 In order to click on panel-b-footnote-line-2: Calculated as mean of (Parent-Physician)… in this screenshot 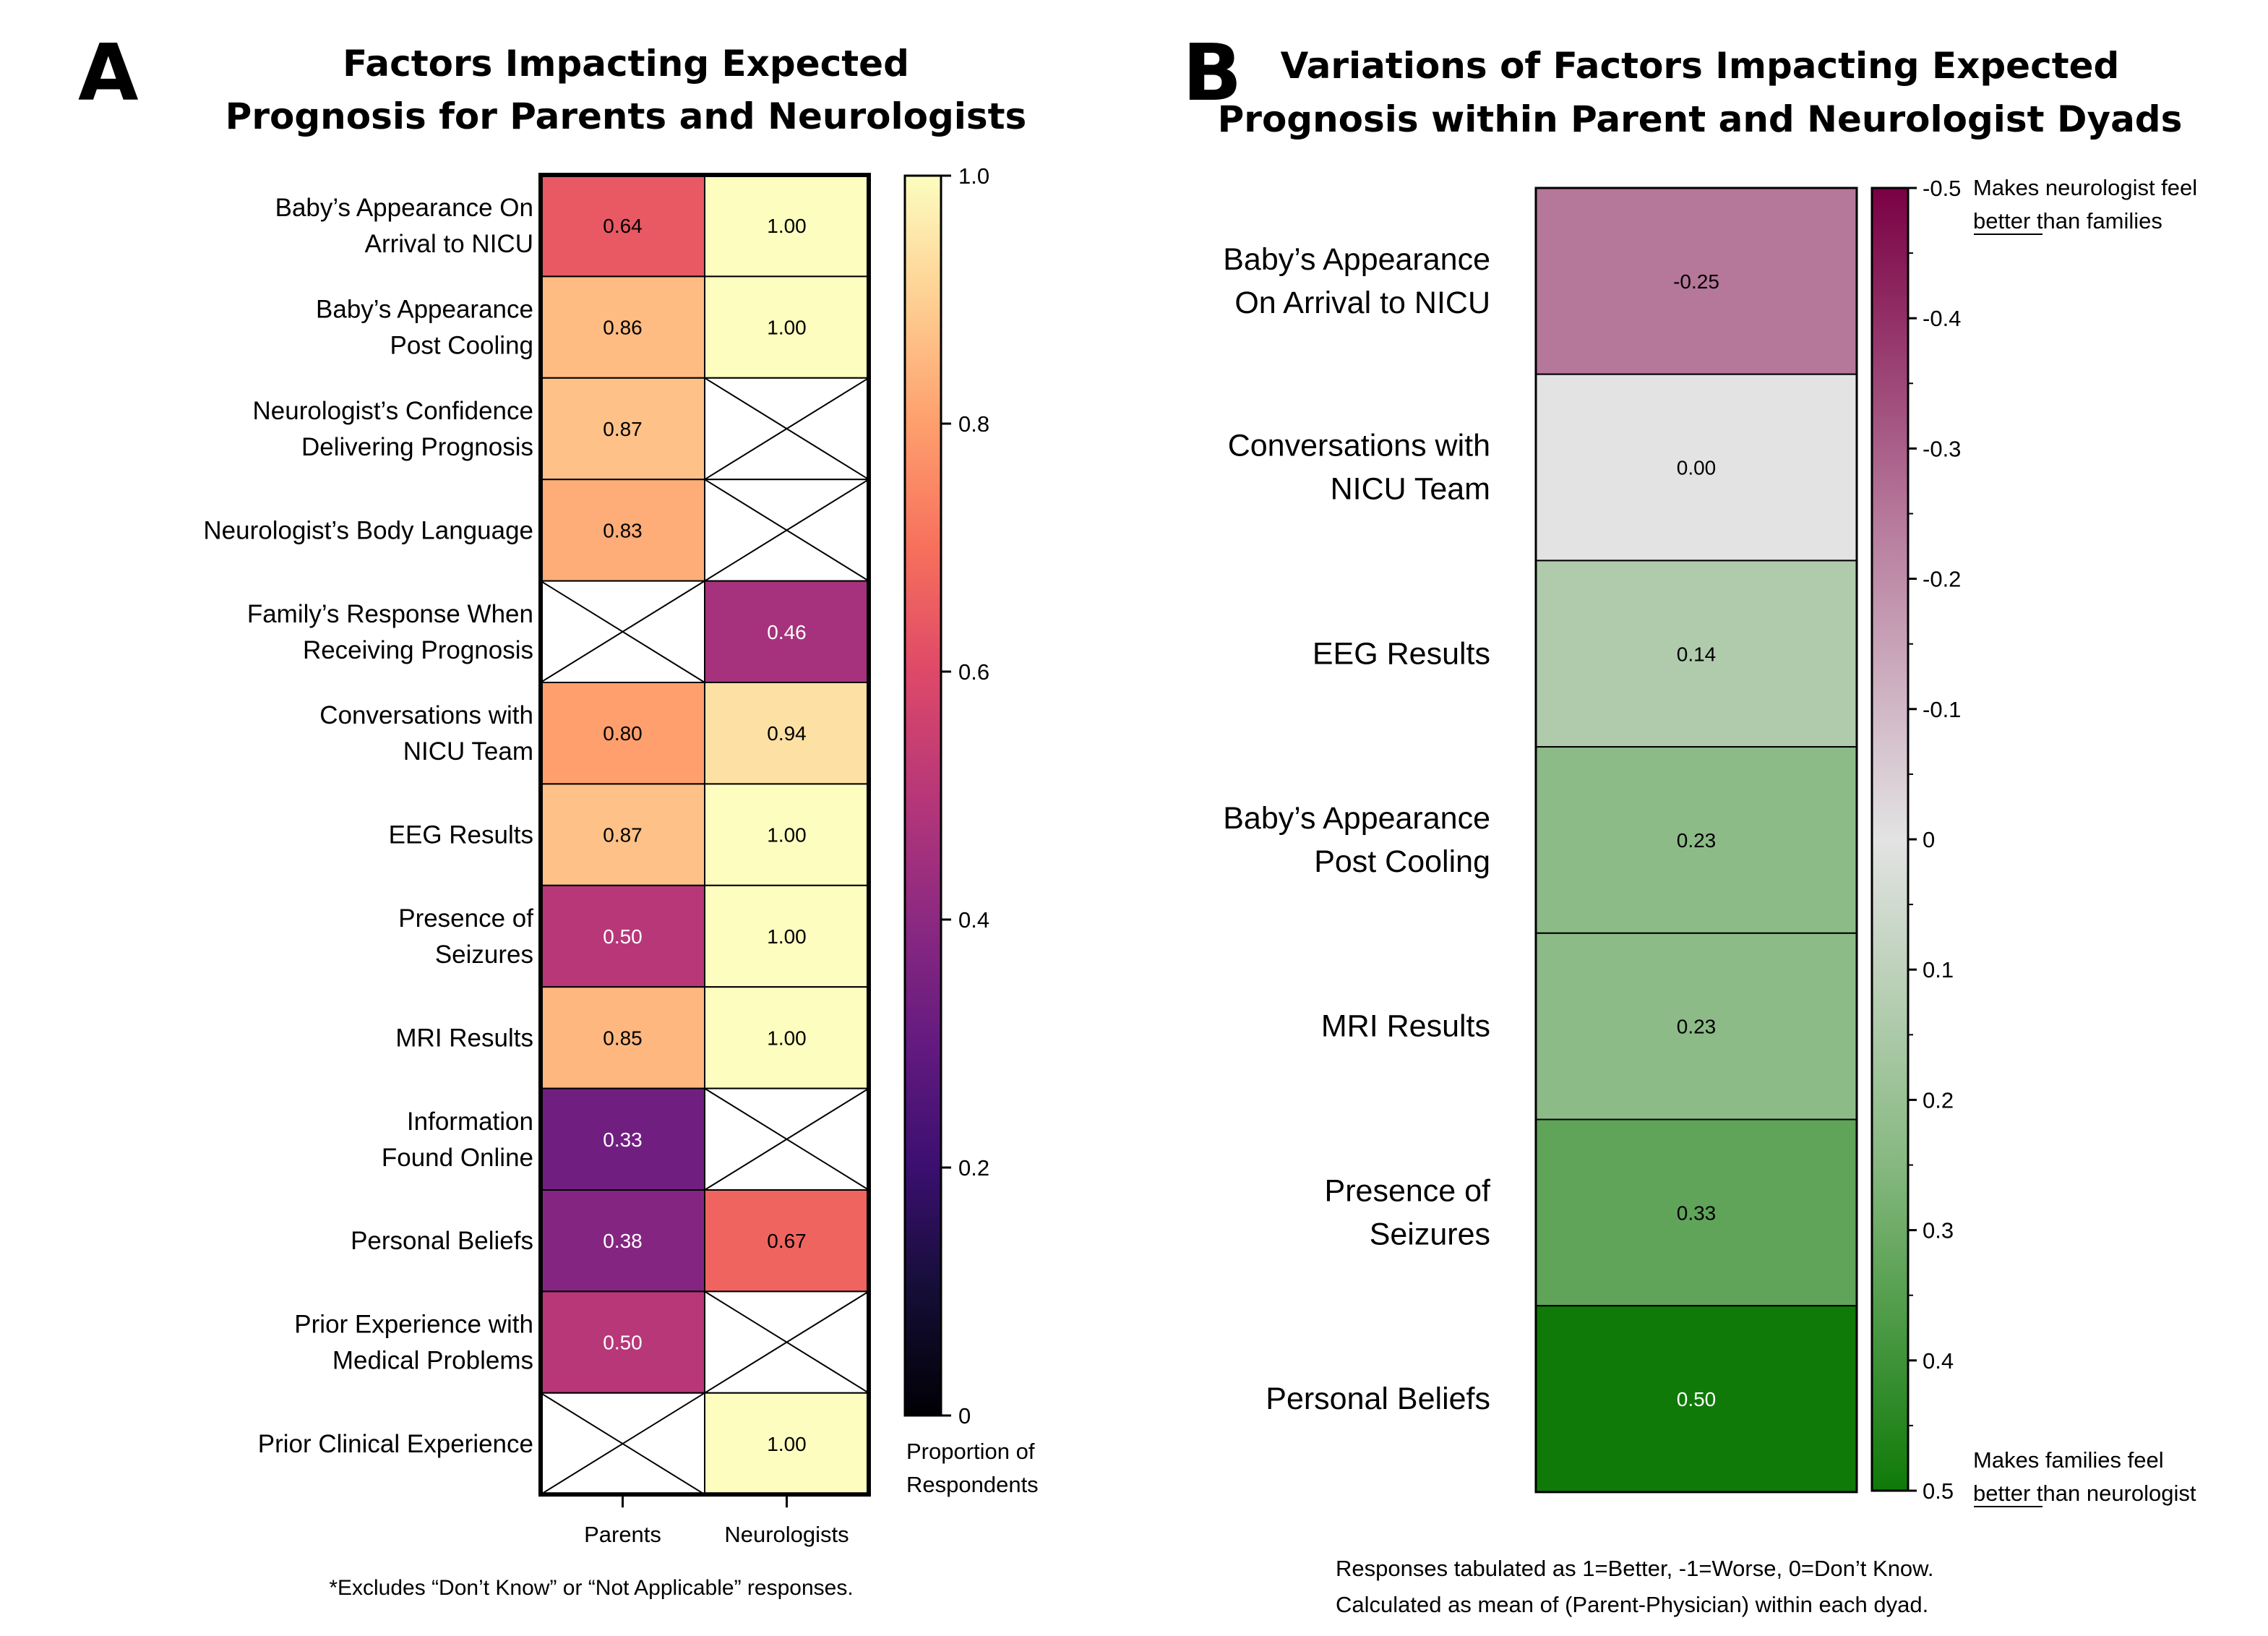, I will do `click(1632, 1604)`.